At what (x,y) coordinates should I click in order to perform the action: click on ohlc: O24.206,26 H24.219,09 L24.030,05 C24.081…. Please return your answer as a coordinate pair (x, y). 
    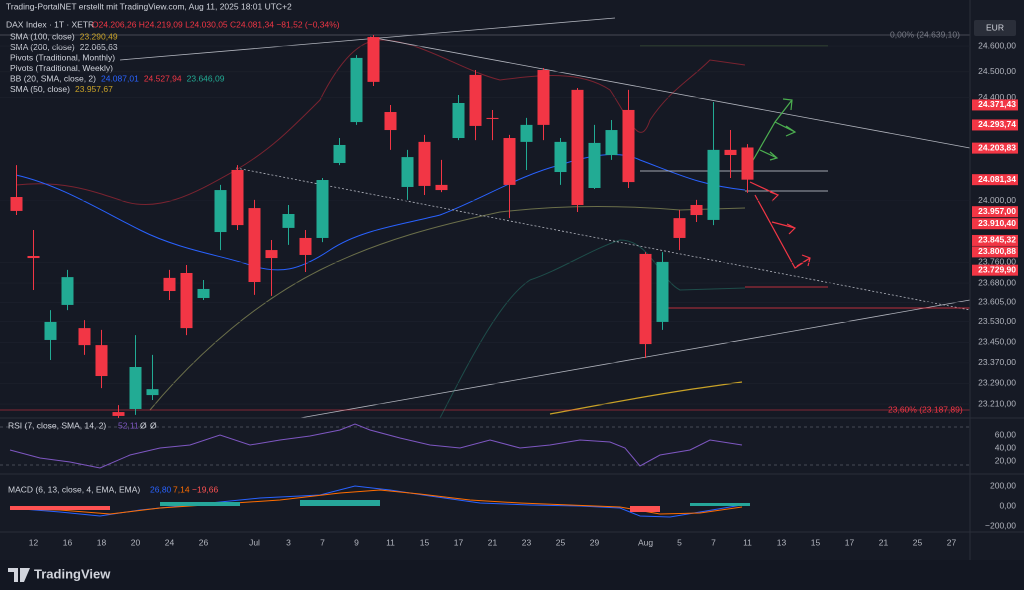
    Looking at the image, I should click on (216, 24).